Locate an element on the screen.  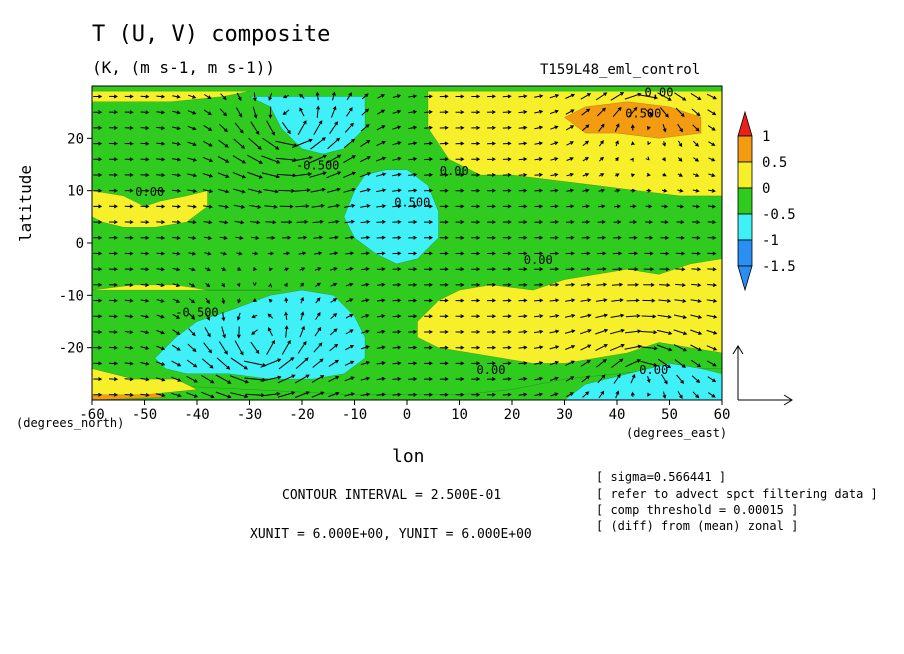
colorbar-label-1: 0.5 is located at coordinates (774, 163).